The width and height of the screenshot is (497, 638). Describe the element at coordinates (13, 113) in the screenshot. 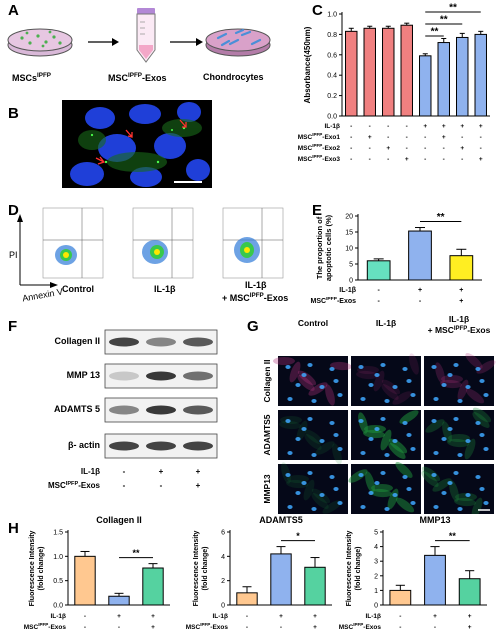

I see `panel-b-label: B` at that location.